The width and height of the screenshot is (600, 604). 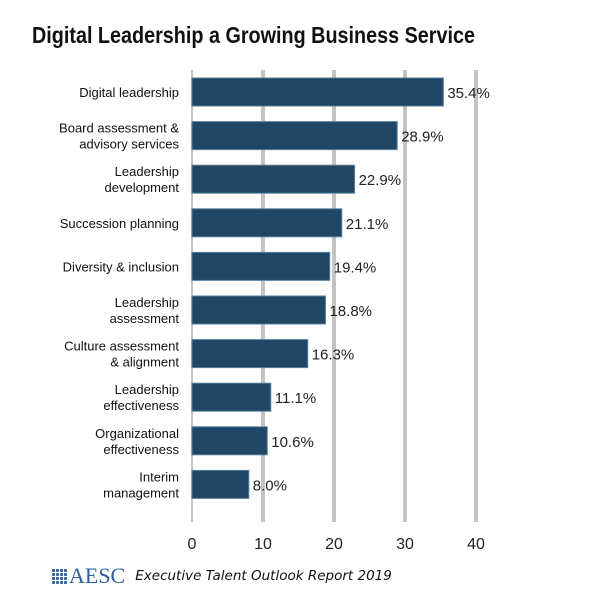 I want to click on category-label: assessment, so click(x=145, y=318).